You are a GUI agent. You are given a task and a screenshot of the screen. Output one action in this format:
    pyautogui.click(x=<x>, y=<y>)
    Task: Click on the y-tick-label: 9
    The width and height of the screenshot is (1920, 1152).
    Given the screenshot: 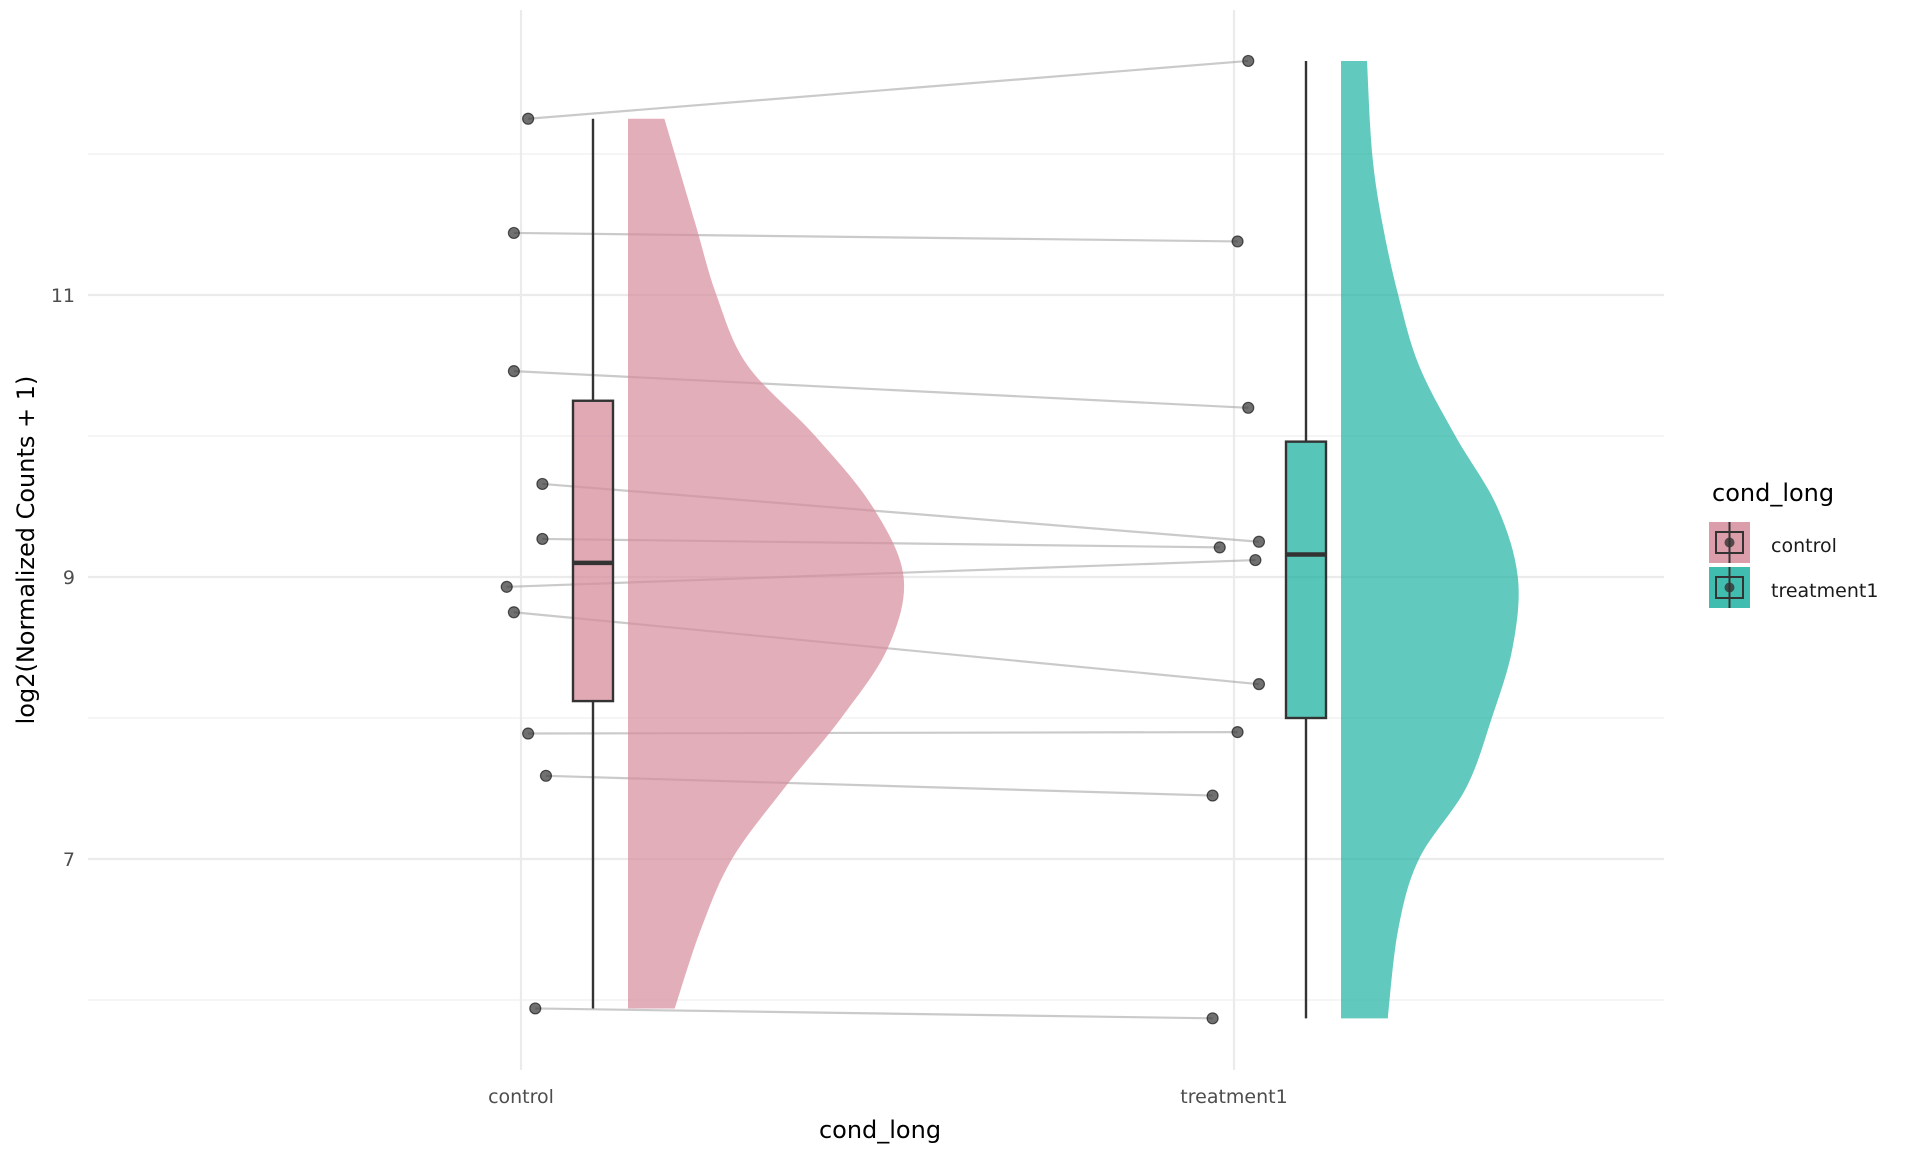 What is the action you would take?
    pyautogui.click(x=69, y=578)
    